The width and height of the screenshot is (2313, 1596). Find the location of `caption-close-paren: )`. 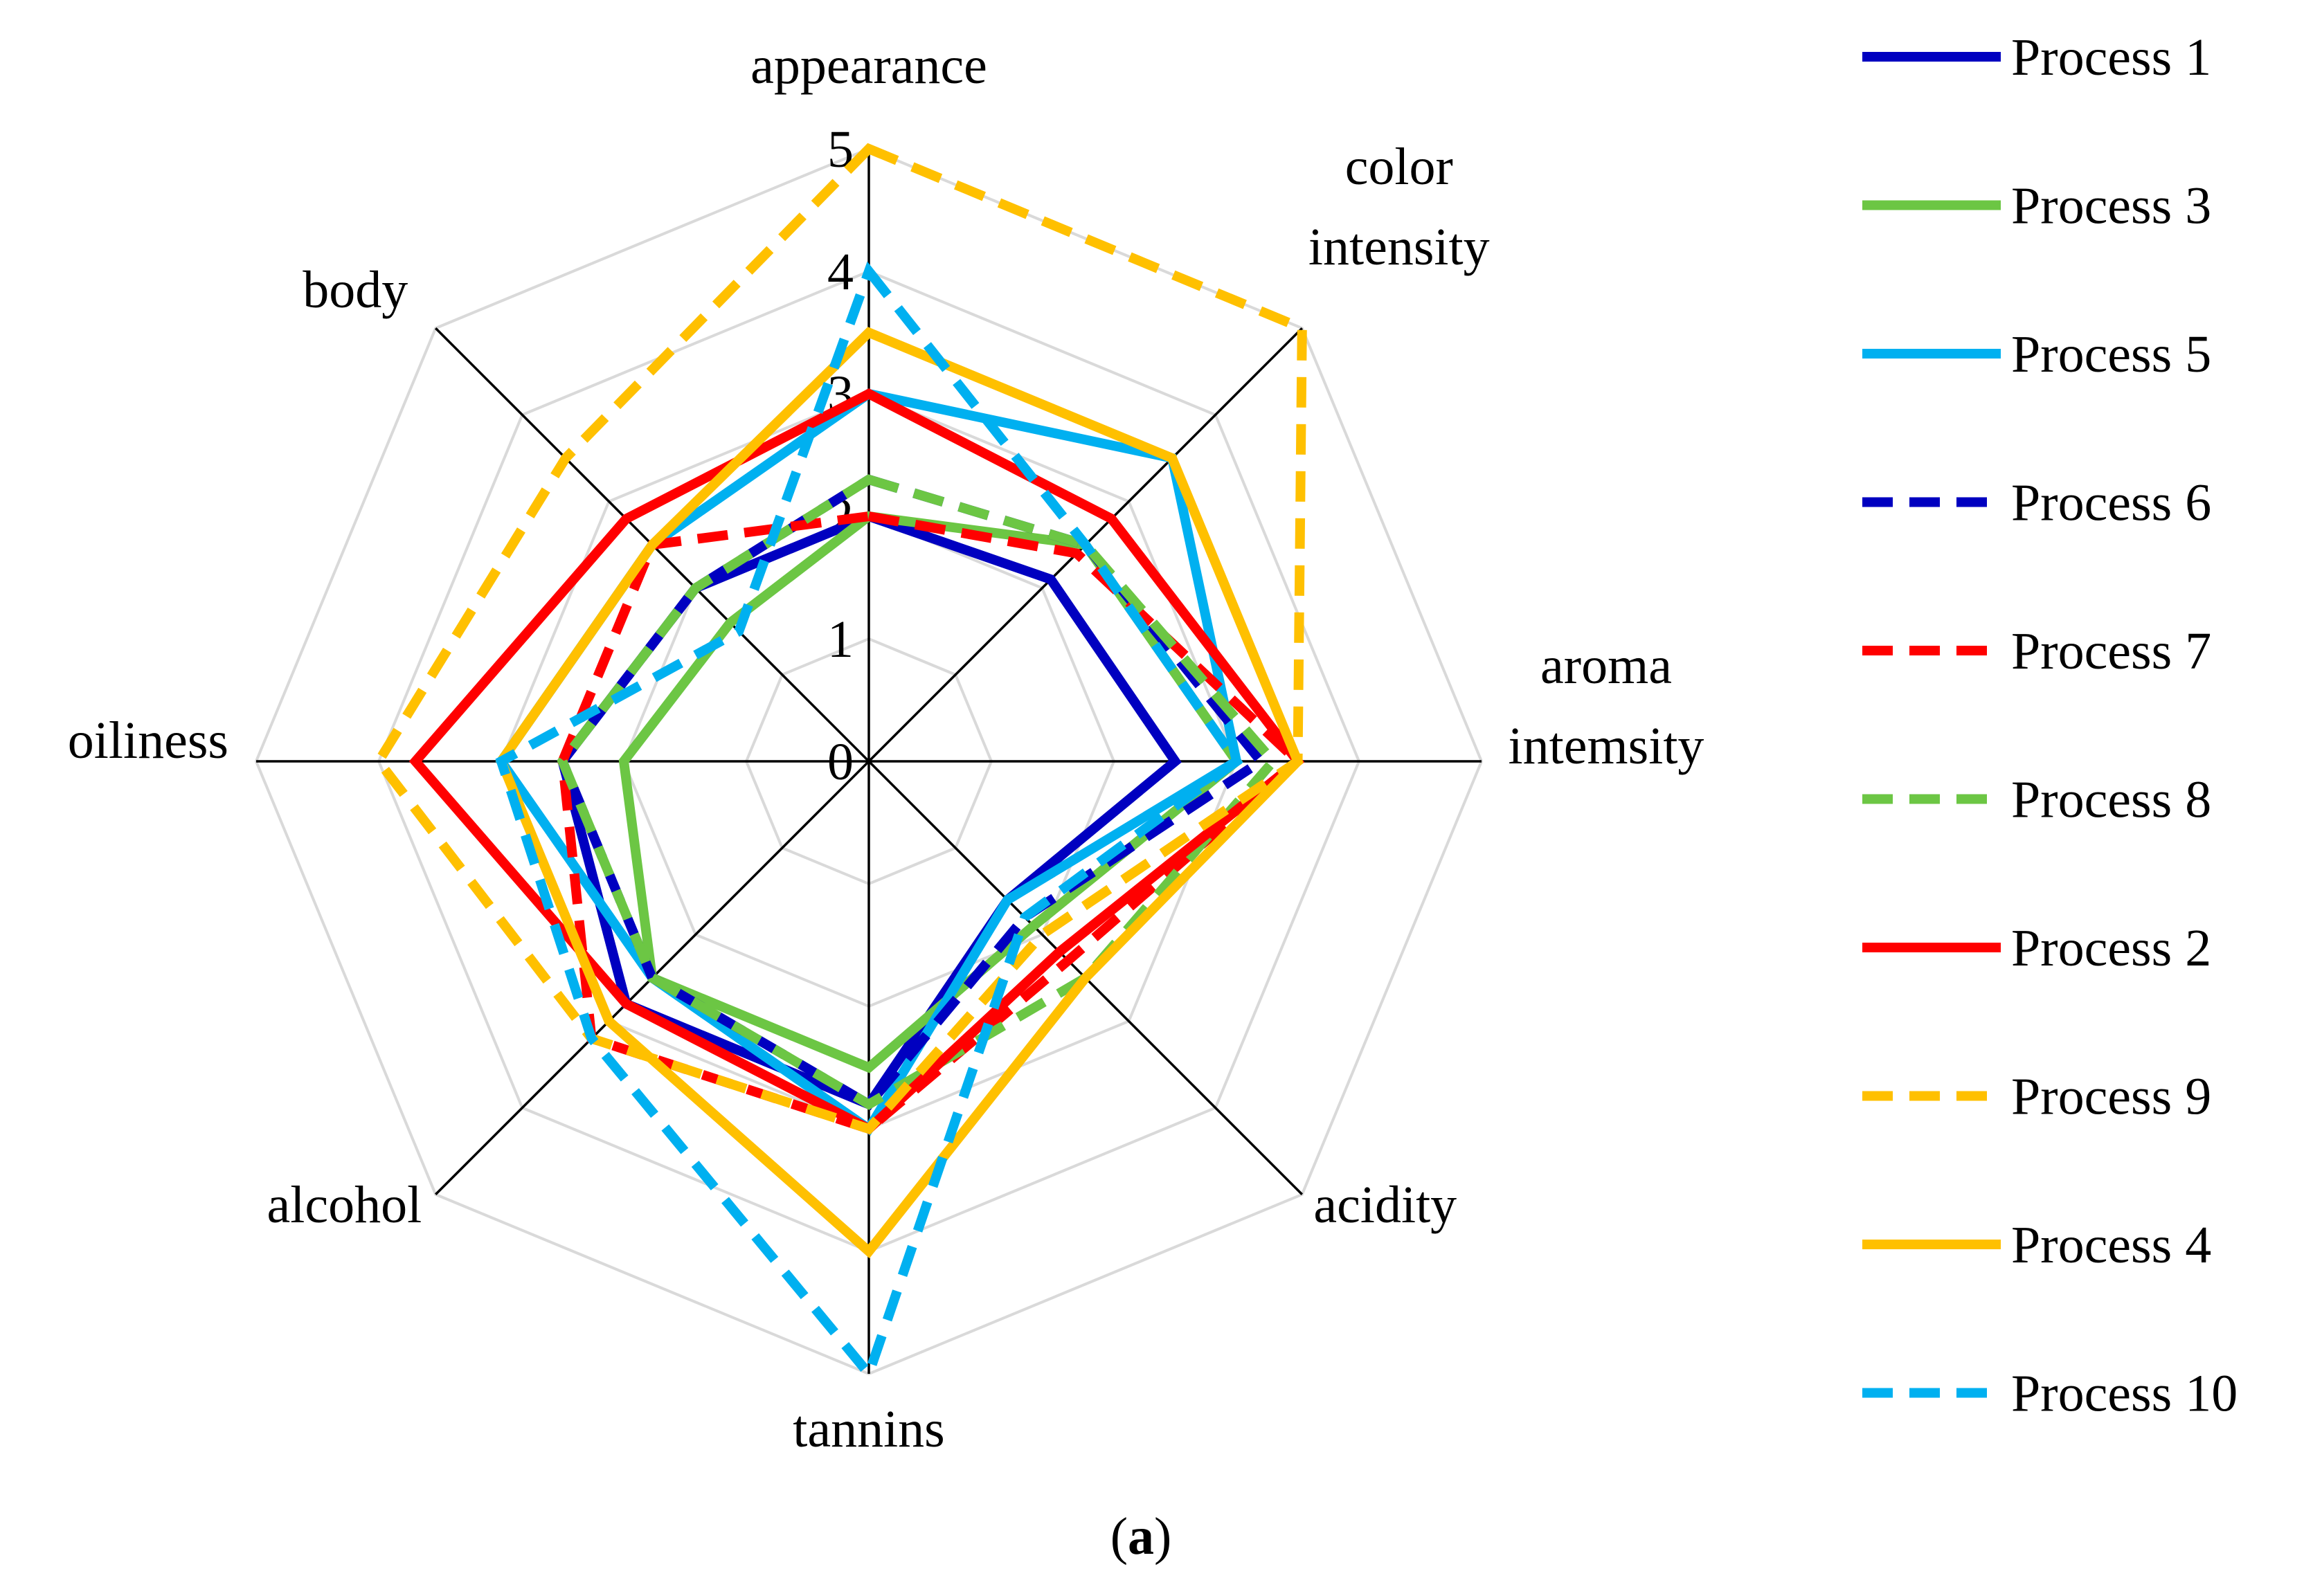

caption-close-paren: ) is located at coordinates (1162, 1536).